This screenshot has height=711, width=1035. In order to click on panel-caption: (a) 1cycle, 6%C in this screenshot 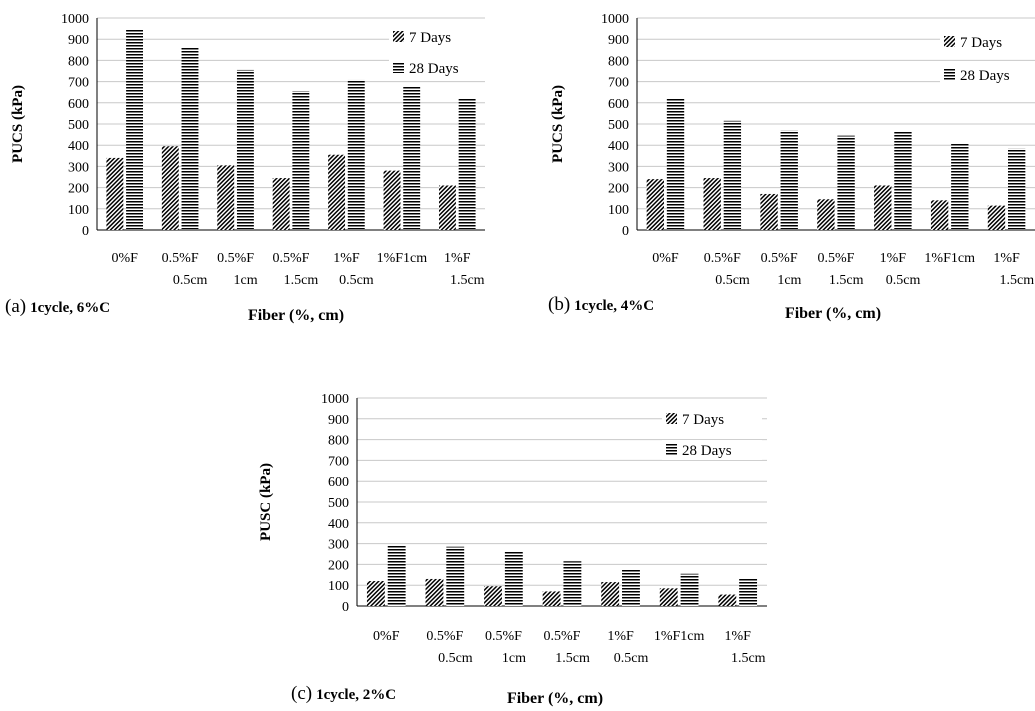, I will do `click(57, 306)`.